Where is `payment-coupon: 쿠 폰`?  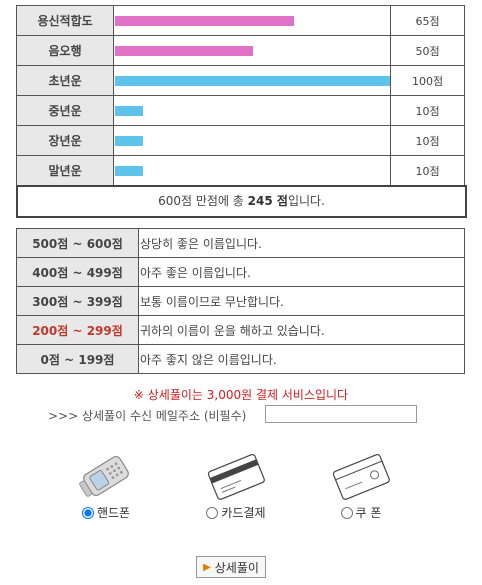
payment-coupon: 쿠 폰 is located at coordinates (361, 486).